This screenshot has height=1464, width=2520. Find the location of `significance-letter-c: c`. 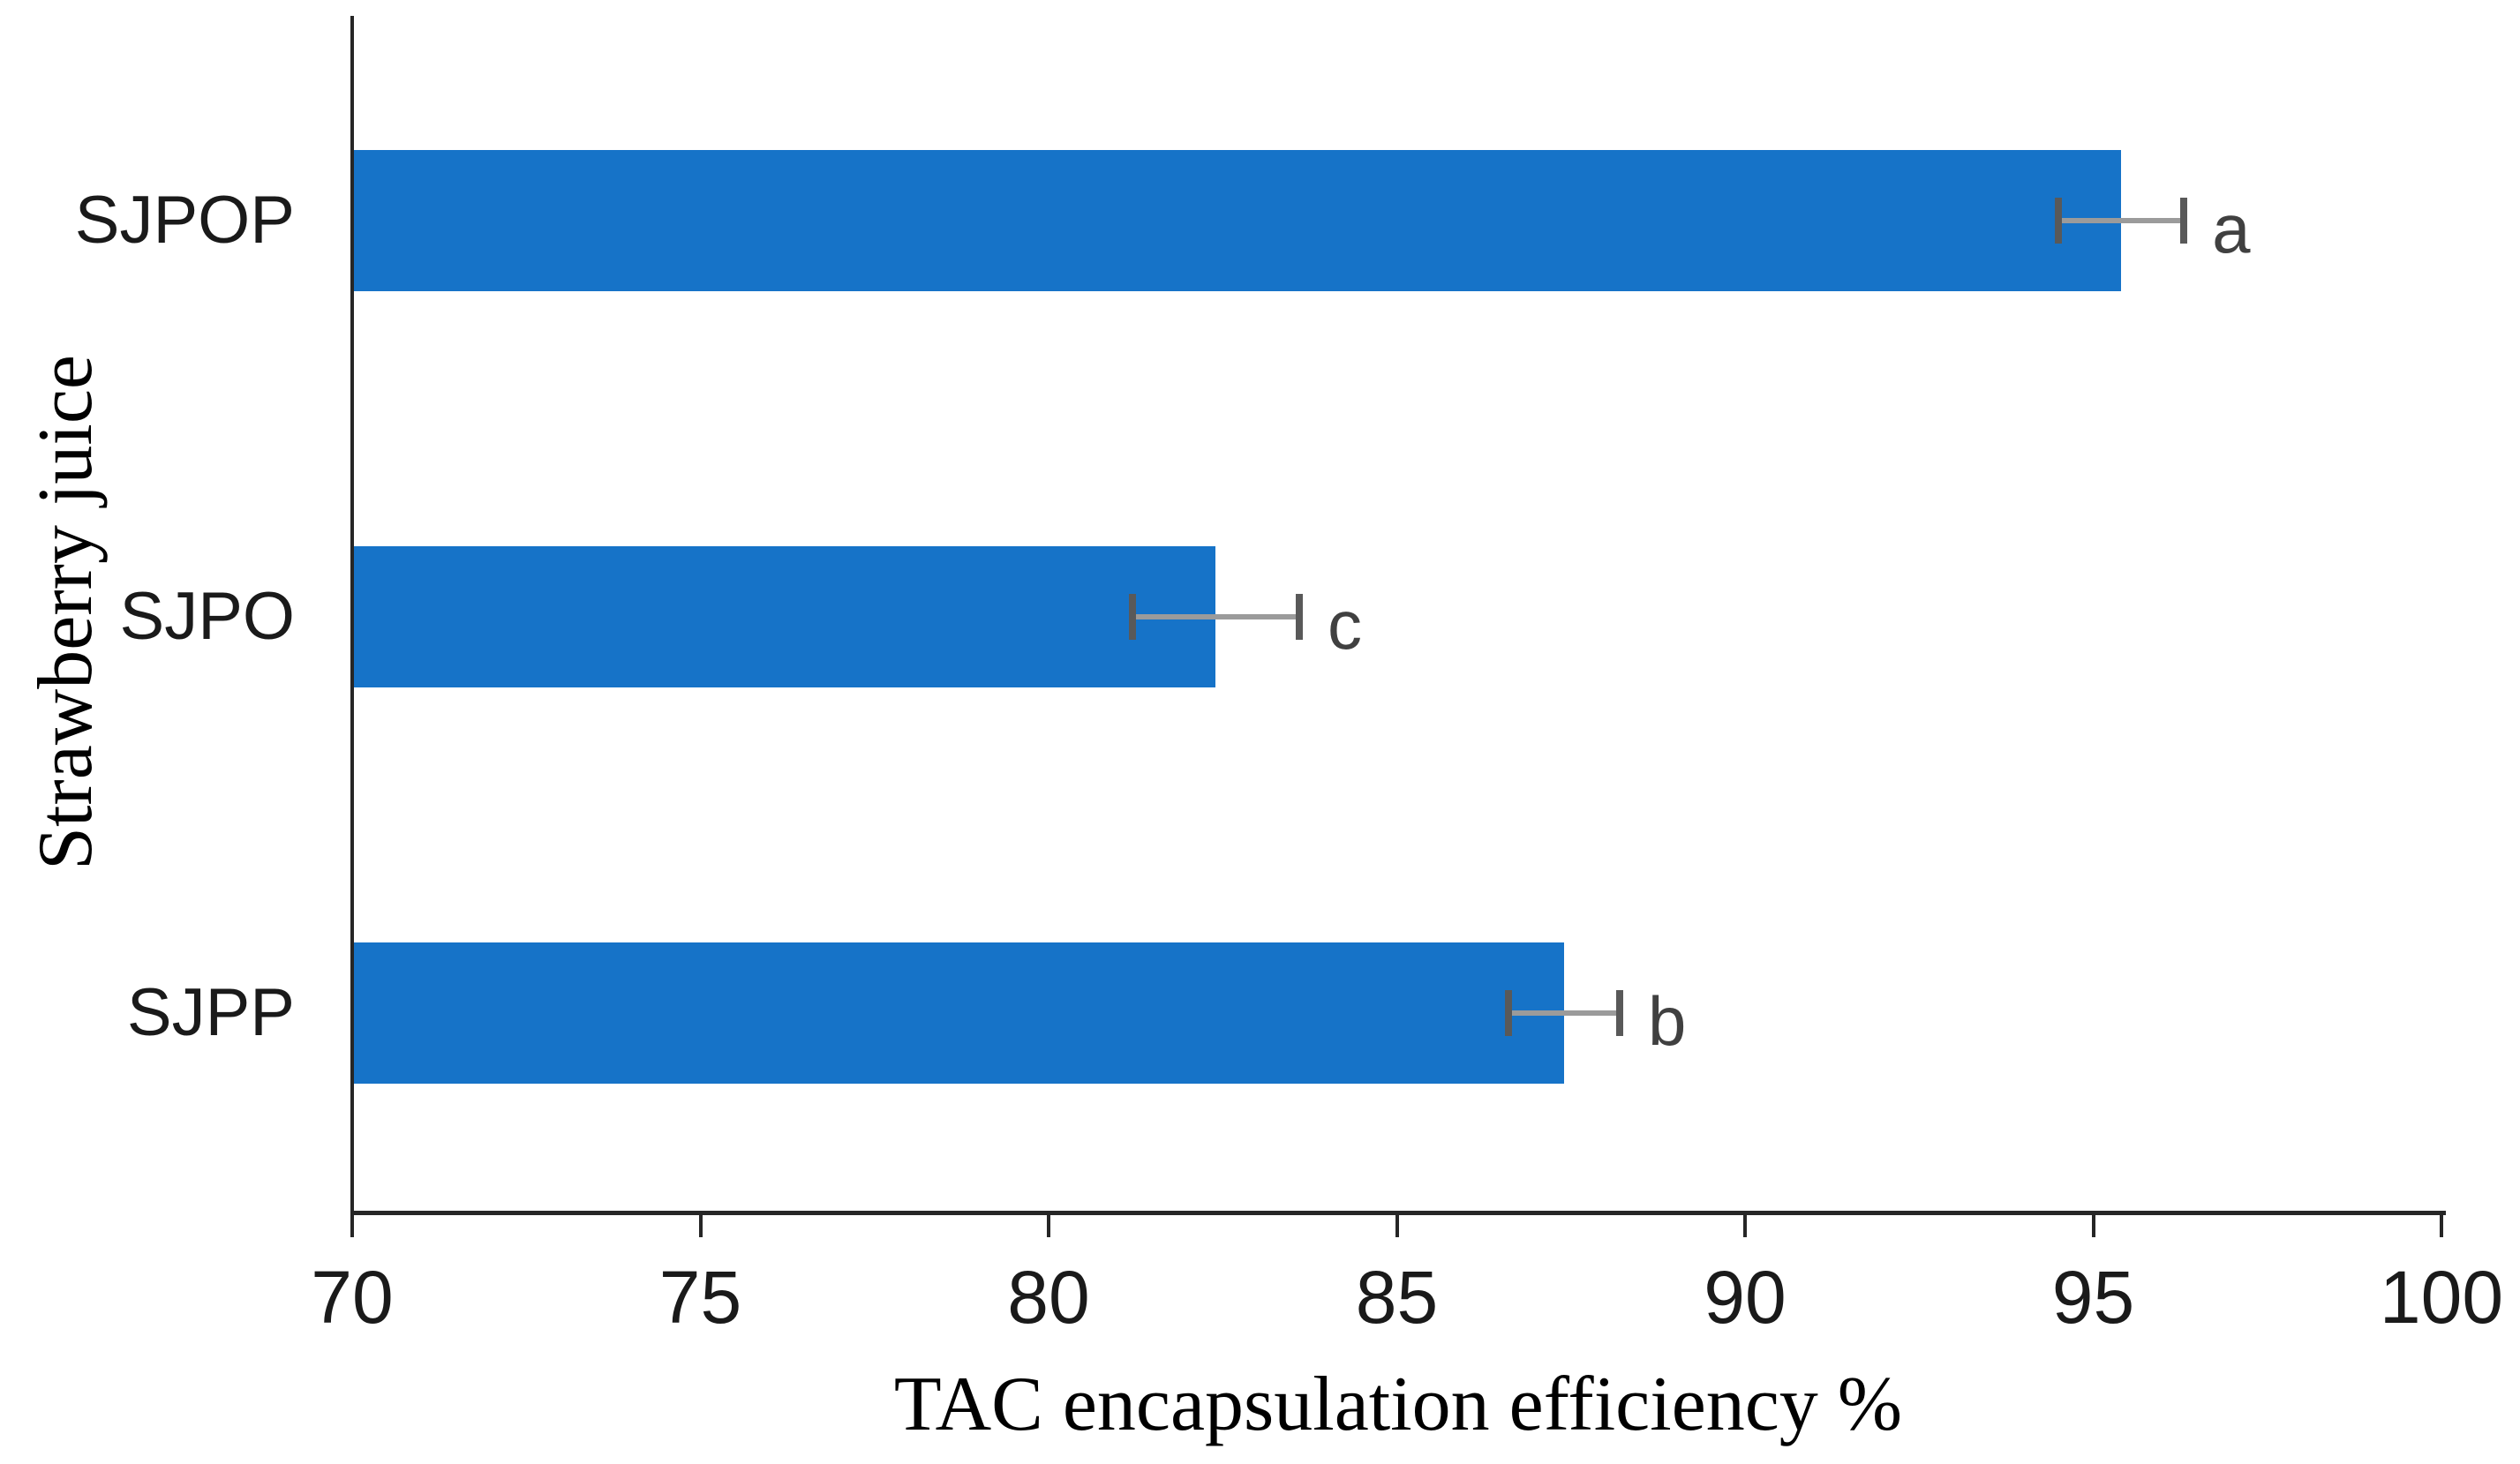

significance-letter-c: c is located at coordinates (1345, 624).